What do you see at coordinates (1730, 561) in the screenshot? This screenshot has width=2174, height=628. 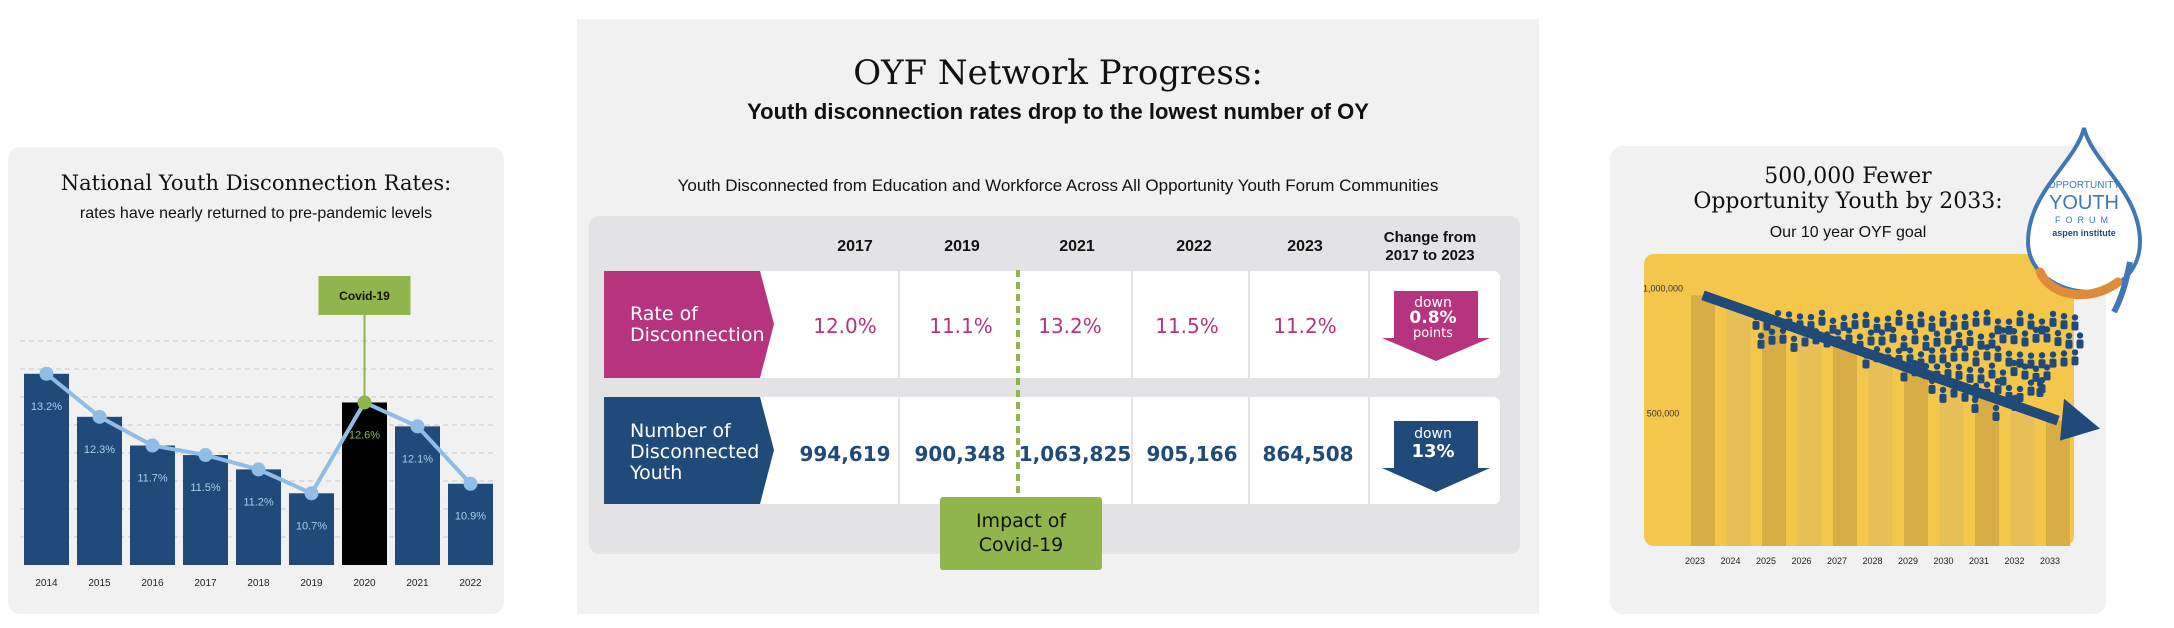 I see `goal-x-tick-2024: 2024` at bounding box center [1730, 561].